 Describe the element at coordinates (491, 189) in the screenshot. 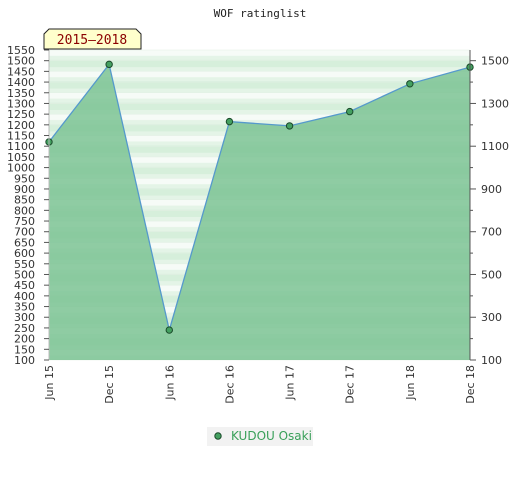

I see `right-tick-label-900: 900` at that location.